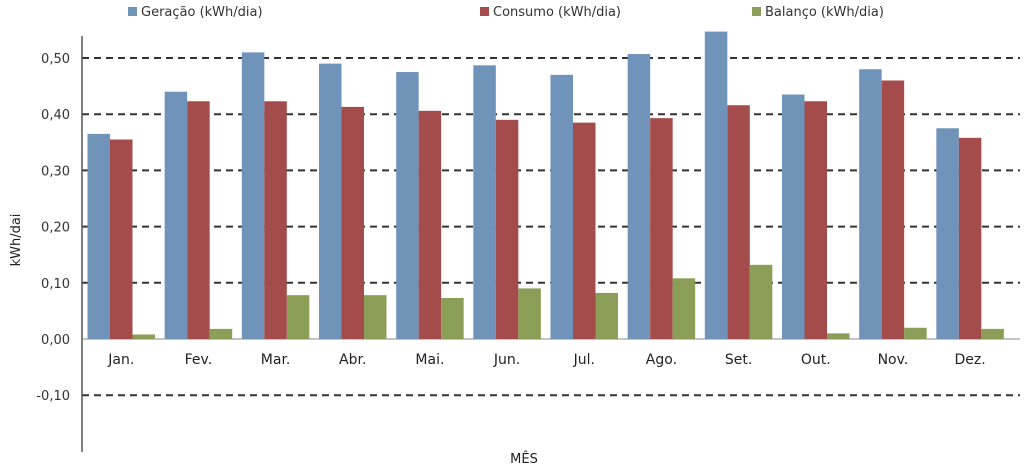  I want to click on x-tick-label: Mar., so click(276, 360).